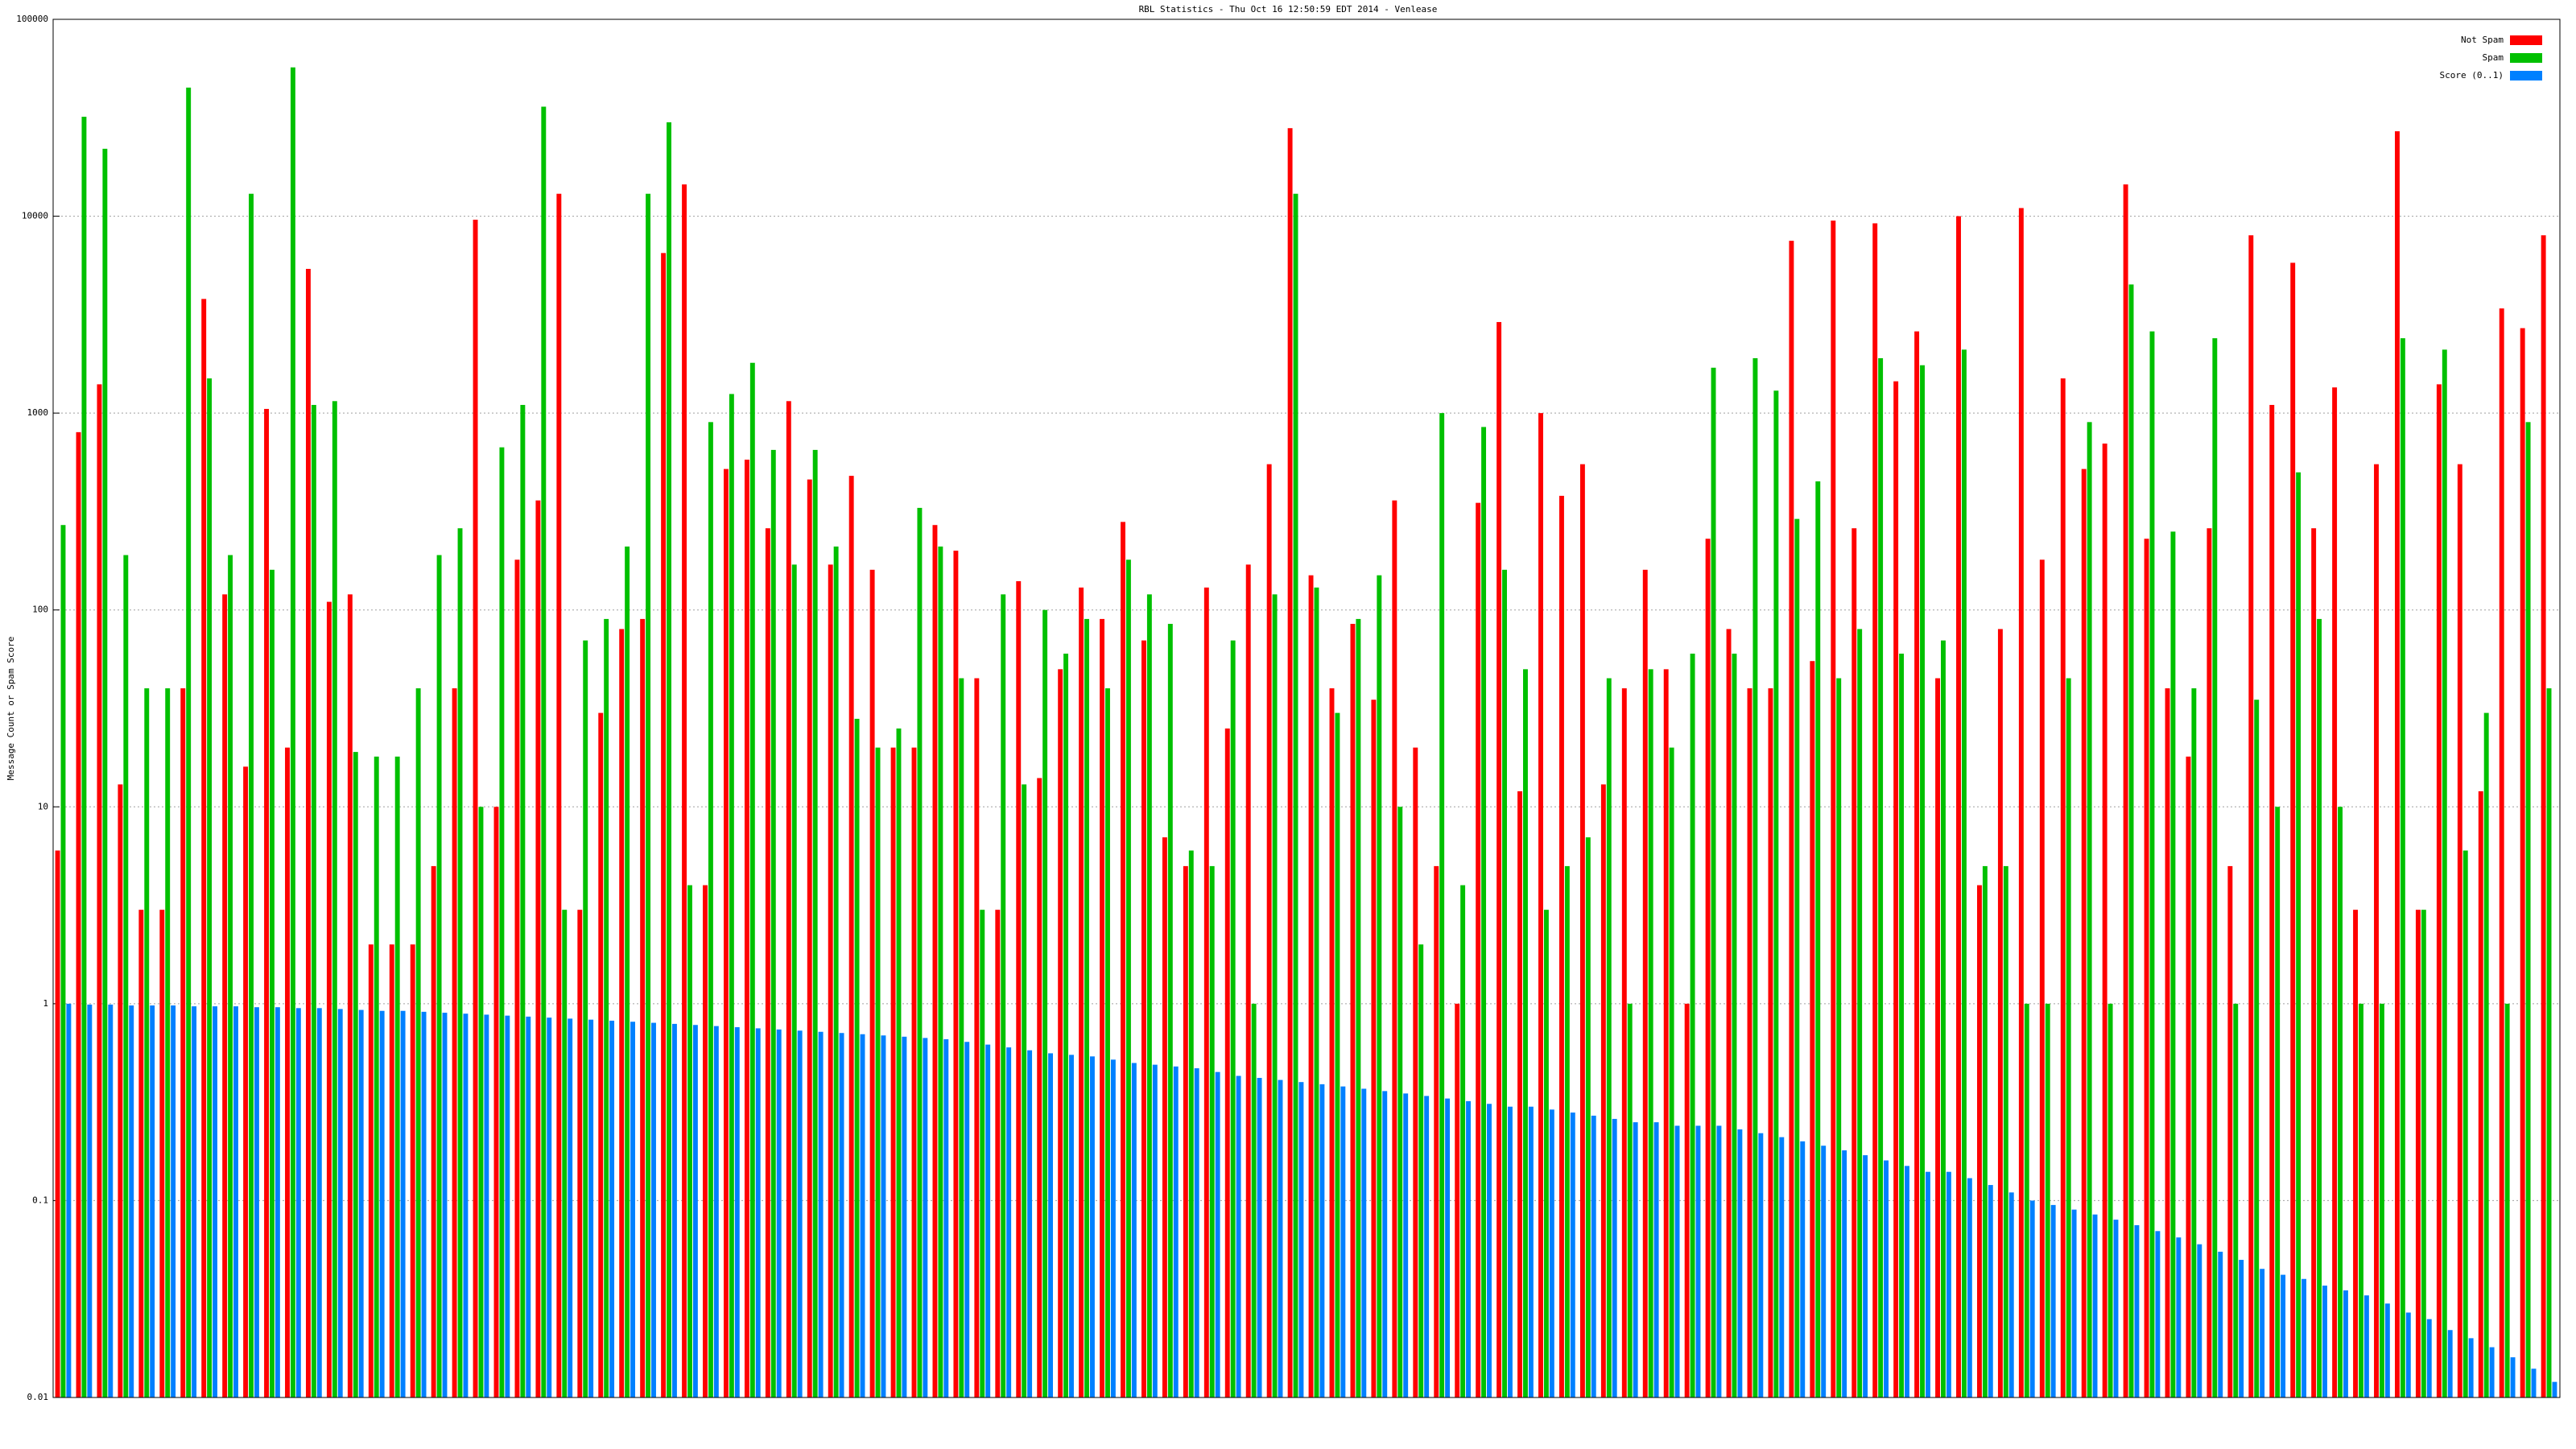 This screenshot has width=2576, height=1449. Describe the element at coordinates (40, 610) in the screenshot. I see `y-tick-label: 100` at that location.